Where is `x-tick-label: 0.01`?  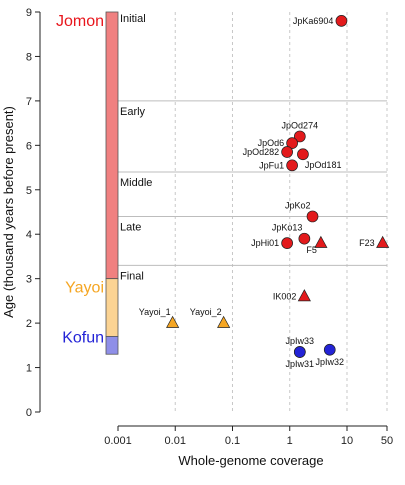
x-tick-label: 0.01 is located at coordinates (175, 441).